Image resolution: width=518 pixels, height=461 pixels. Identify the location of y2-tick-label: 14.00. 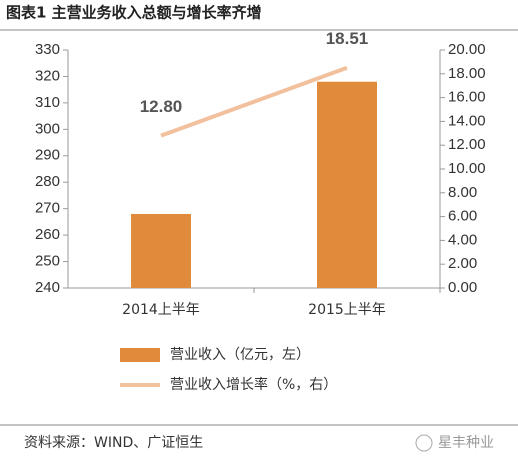
(467, 120).